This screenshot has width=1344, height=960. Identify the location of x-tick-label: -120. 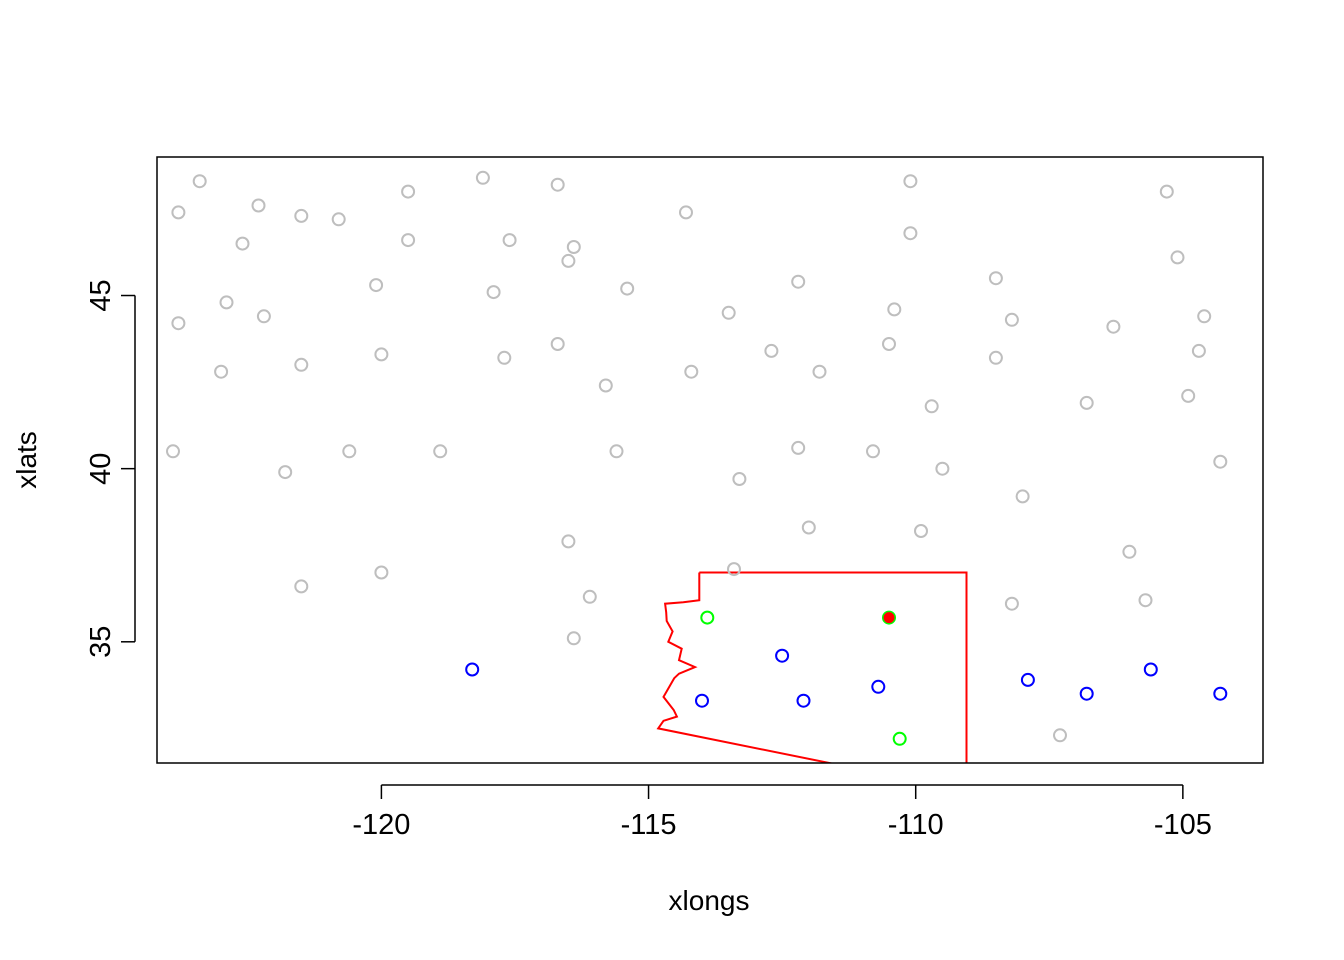
(381, 825).